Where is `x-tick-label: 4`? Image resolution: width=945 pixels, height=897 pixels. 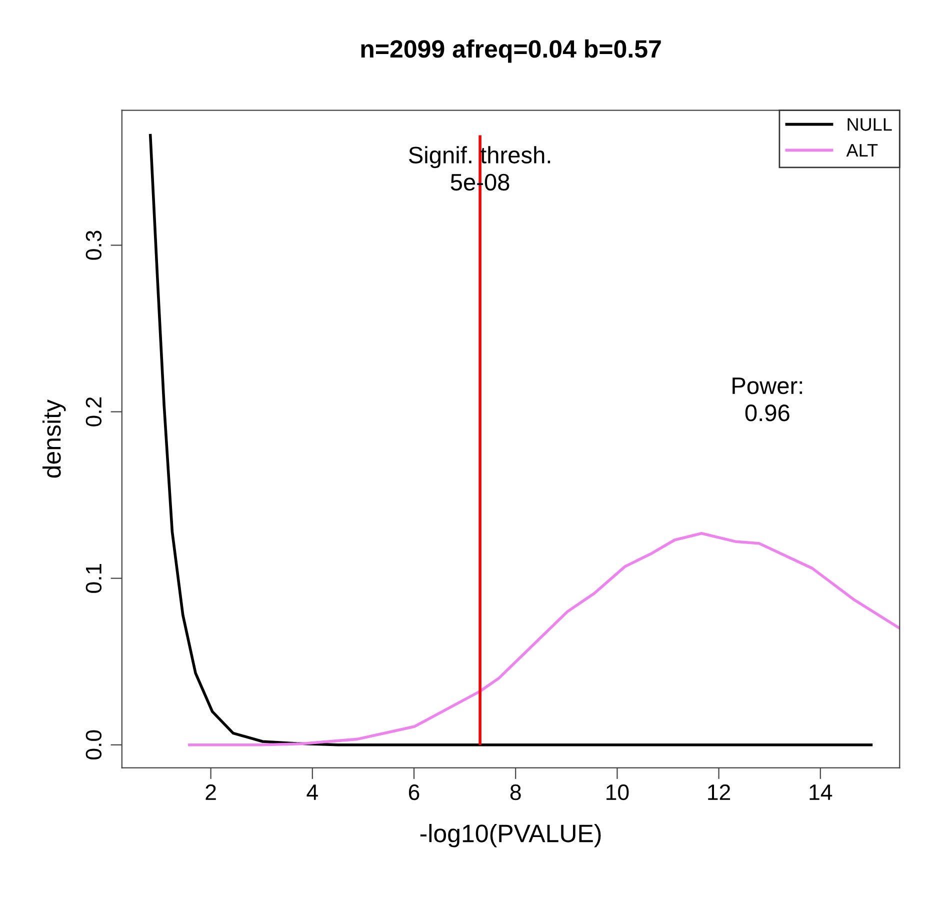
x-tick-label: 4 is located at coordinates (312, 792).